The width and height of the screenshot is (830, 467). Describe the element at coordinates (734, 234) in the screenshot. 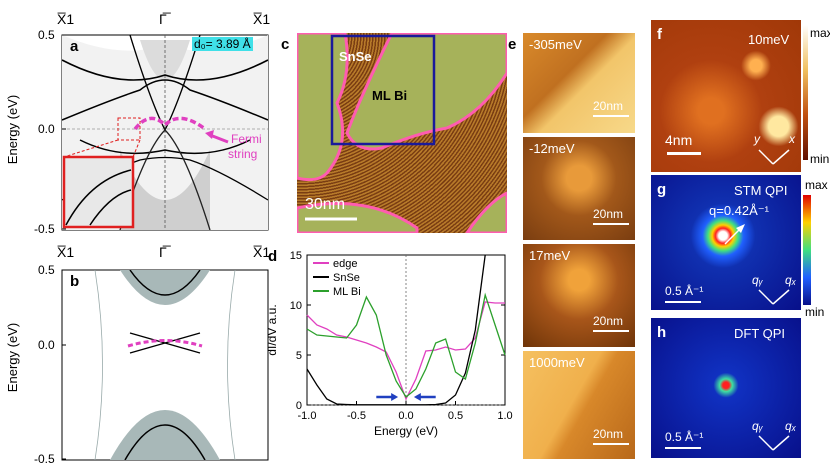

I see `panel-g-arrow` at that location.